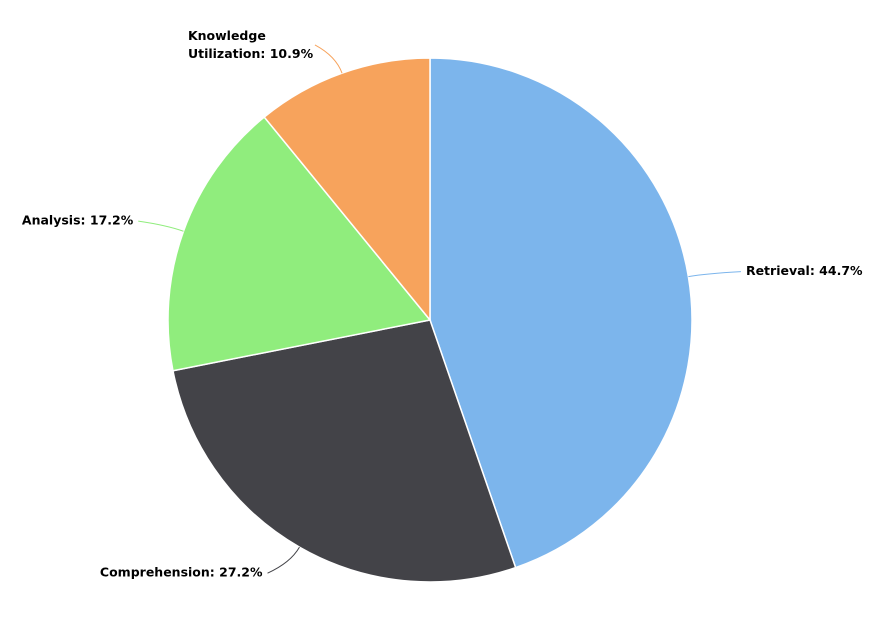 The width and height of the screenshot is (896, 627). I want to click on data-label: Analysis: 17.2%, so click(78, 220).